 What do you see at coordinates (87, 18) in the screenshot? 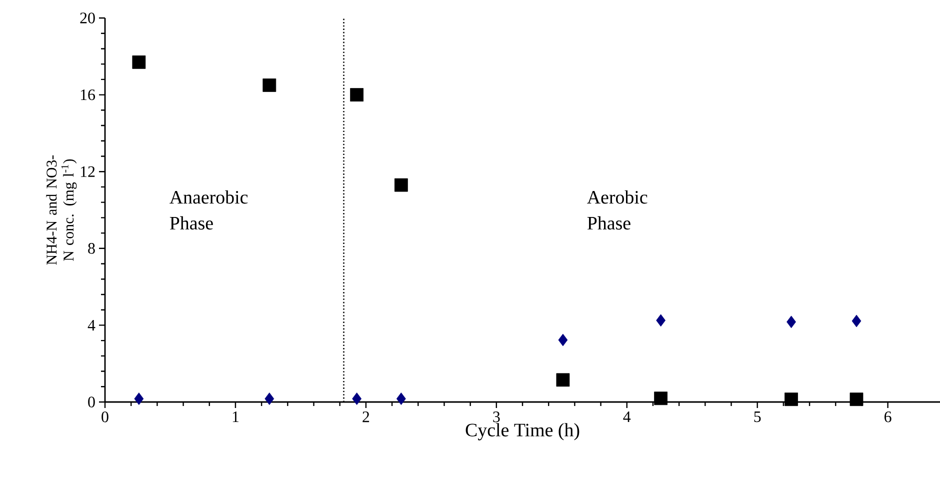
I see `y-tick-label: 20` at bounding box center [87, 18].